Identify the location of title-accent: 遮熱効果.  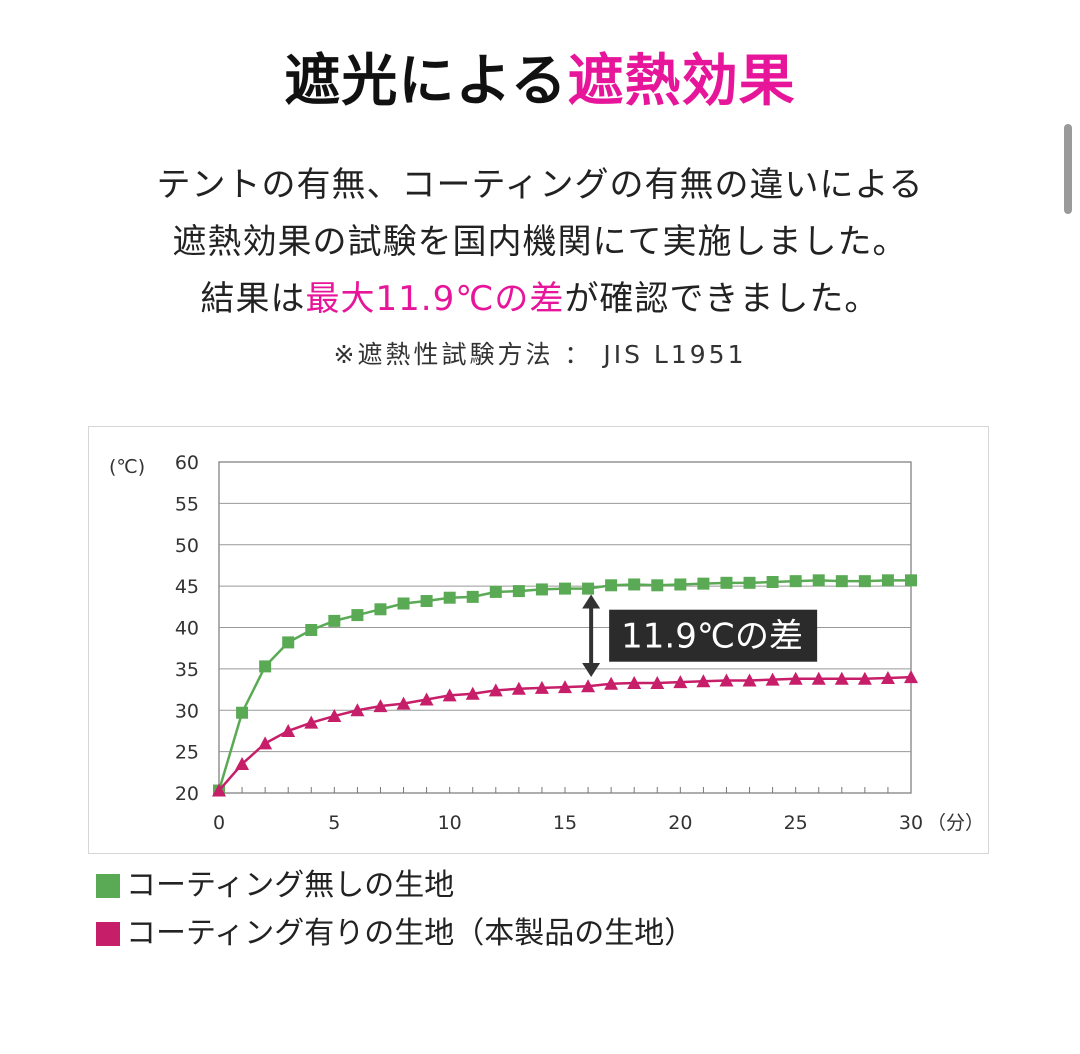
(681, 81).